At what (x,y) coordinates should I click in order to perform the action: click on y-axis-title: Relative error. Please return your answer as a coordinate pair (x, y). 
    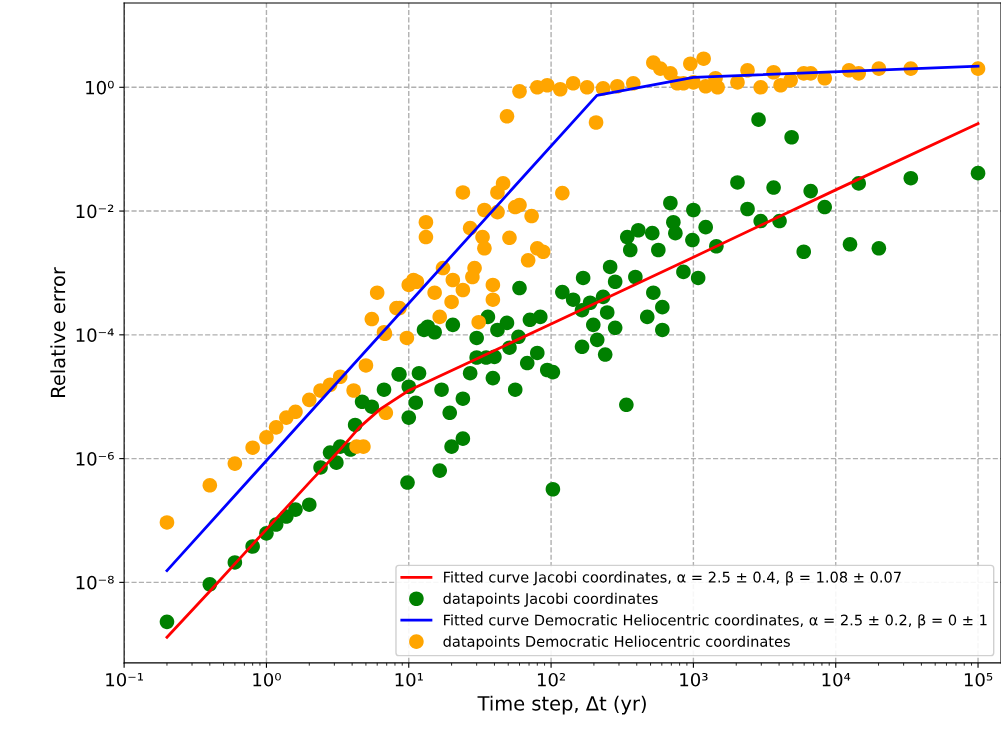
    Looking at the image, I should click on (58, 332).